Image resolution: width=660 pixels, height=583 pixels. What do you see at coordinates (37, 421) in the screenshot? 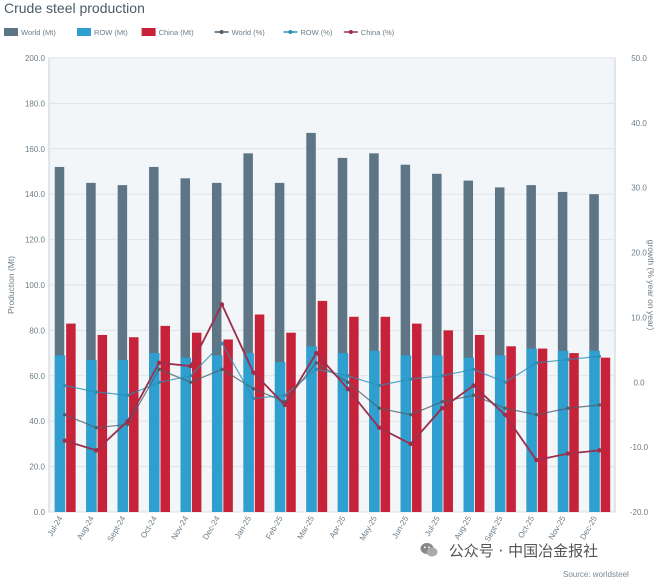
I see `y-tick-label: 40.0` at bounding box center [37, 421].